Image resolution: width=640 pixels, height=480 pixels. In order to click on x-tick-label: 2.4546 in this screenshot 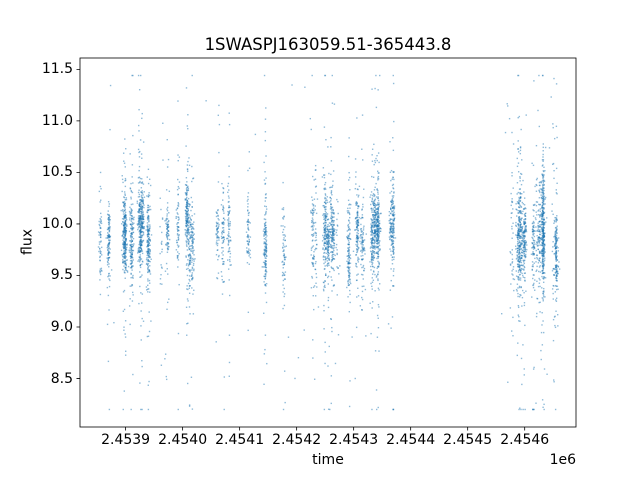, I will do `click(525, 440)`.